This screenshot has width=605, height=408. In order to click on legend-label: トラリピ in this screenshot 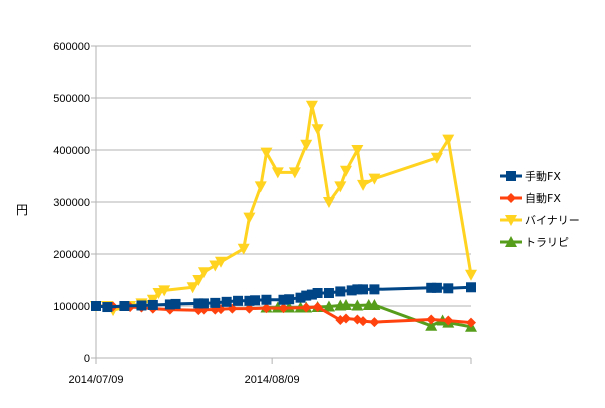, I will do `click(547, 242)`.